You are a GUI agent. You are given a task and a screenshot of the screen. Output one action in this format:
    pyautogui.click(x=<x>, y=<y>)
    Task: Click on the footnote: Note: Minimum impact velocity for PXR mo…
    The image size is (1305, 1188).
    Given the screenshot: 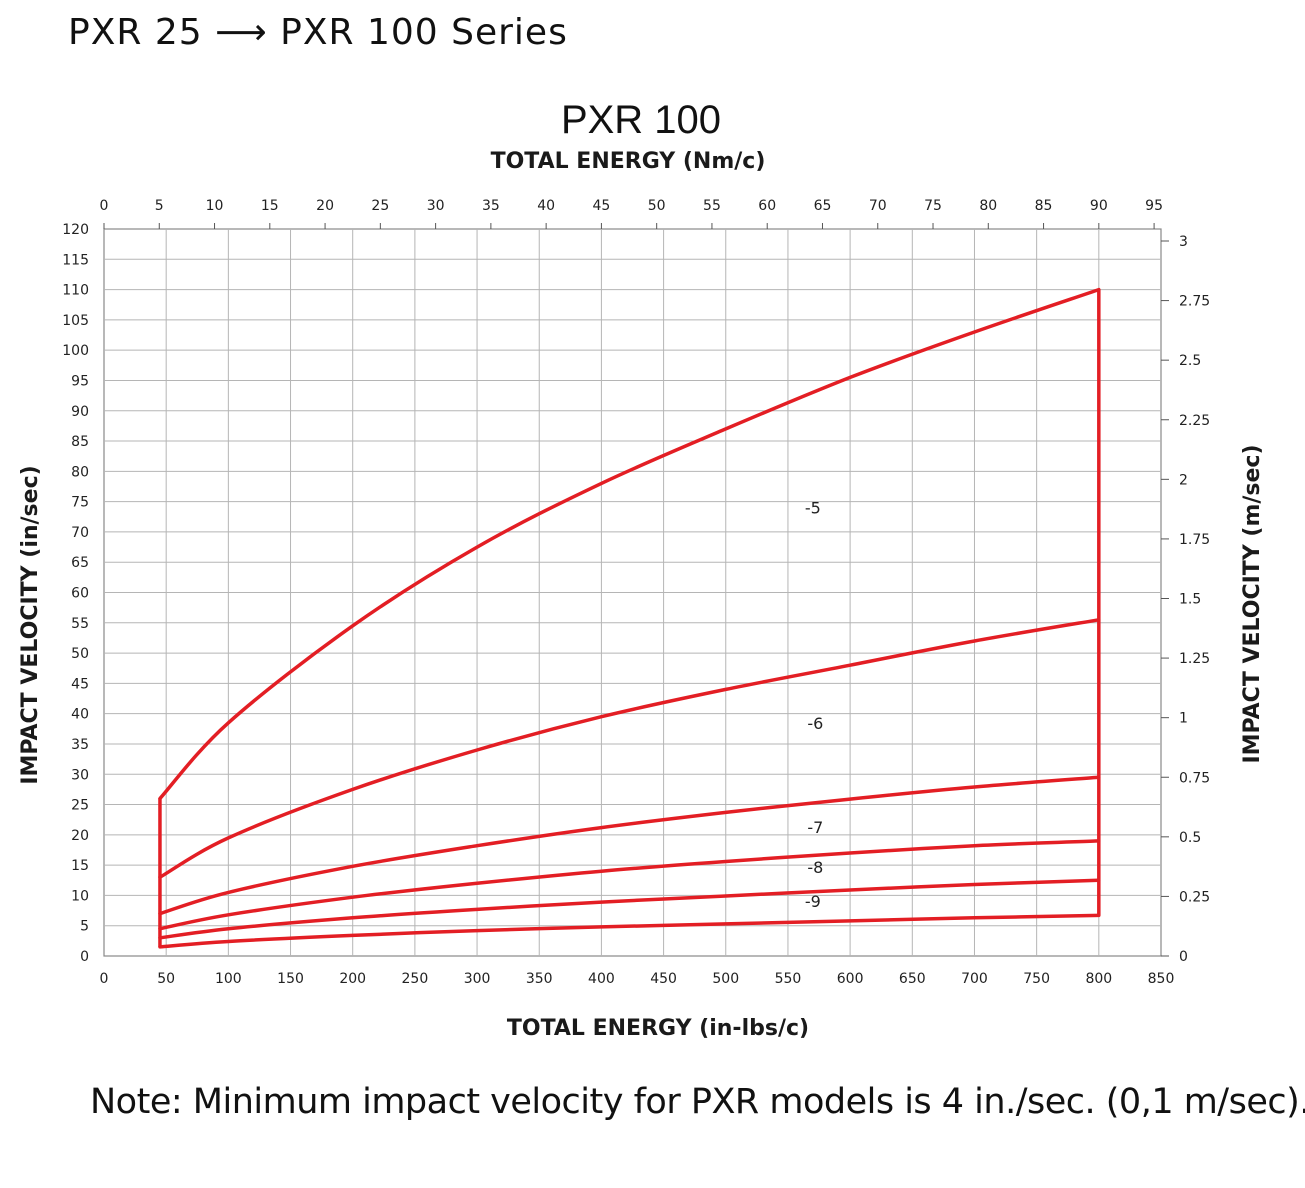 What is the action you would take?
    pyautogui.click(x=697, y=1102)
    